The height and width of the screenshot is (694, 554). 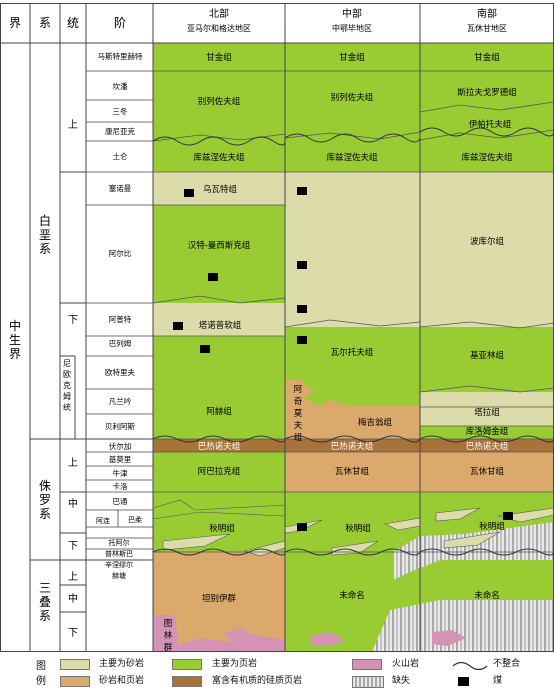 I want to click on svg-text: 生, so click(x=15, y=340).